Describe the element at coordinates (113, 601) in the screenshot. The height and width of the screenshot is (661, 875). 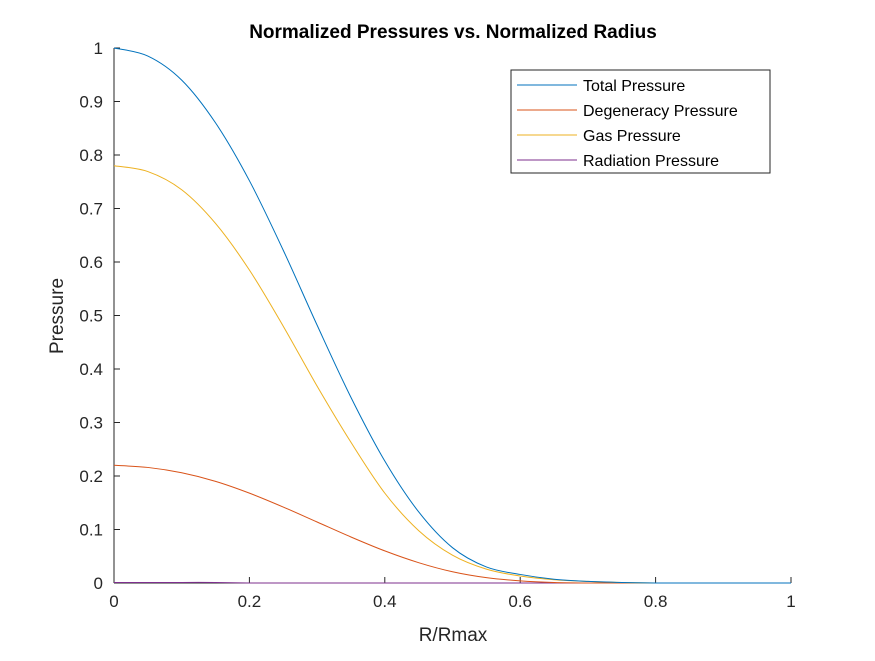
I see `x-tick-label: 0` at that location.